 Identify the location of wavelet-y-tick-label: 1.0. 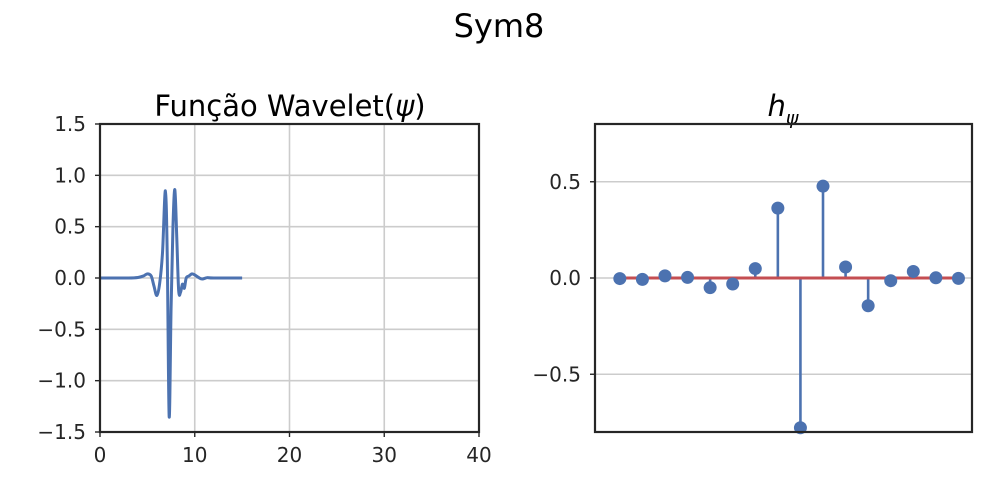
(70, 175).